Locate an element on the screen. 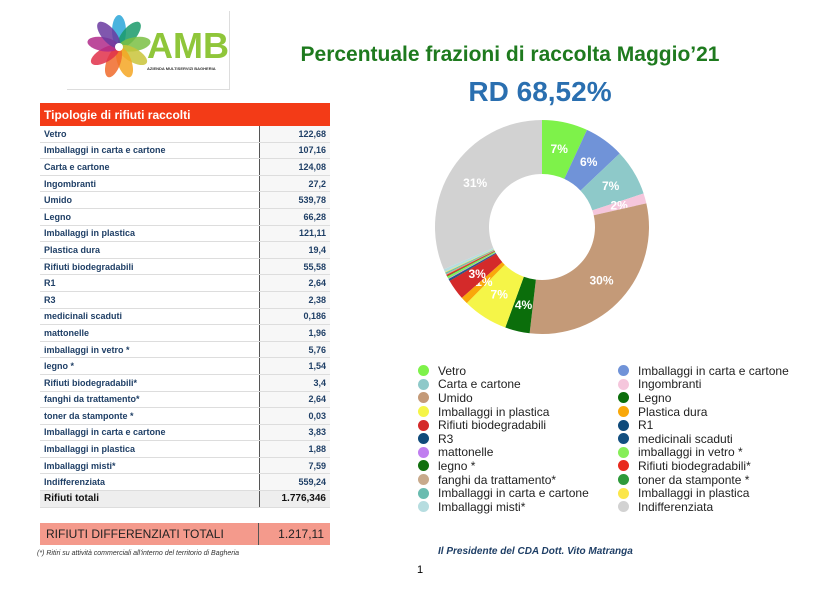 This screenshot has width=829, height=597. row-value: 0,186 is located at coordinates (294, 317).